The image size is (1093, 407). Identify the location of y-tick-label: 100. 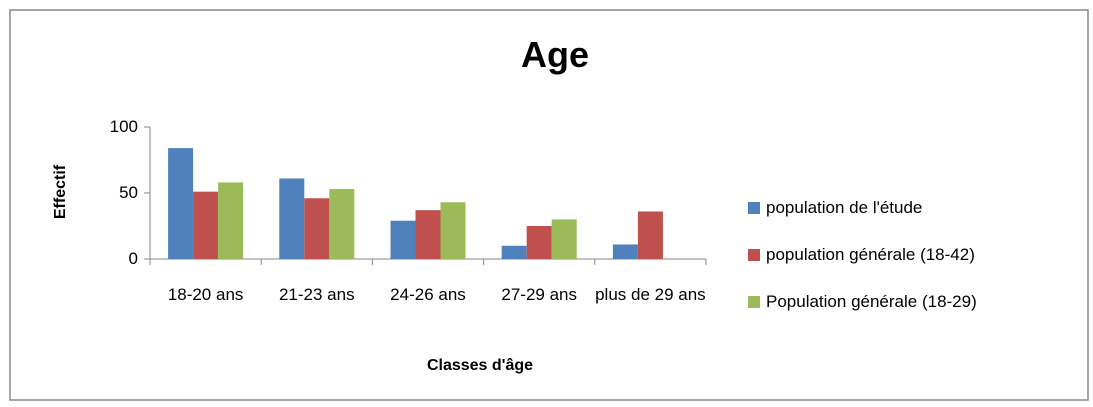
(123, 126).